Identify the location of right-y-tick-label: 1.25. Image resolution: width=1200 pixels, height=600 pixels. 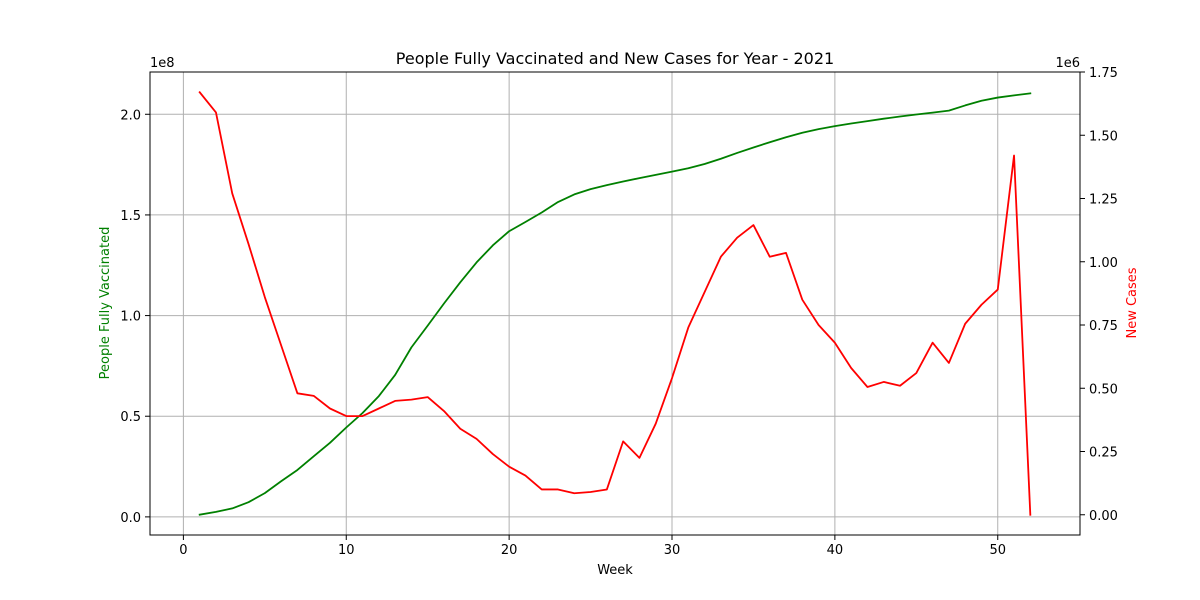
(1103, 200).